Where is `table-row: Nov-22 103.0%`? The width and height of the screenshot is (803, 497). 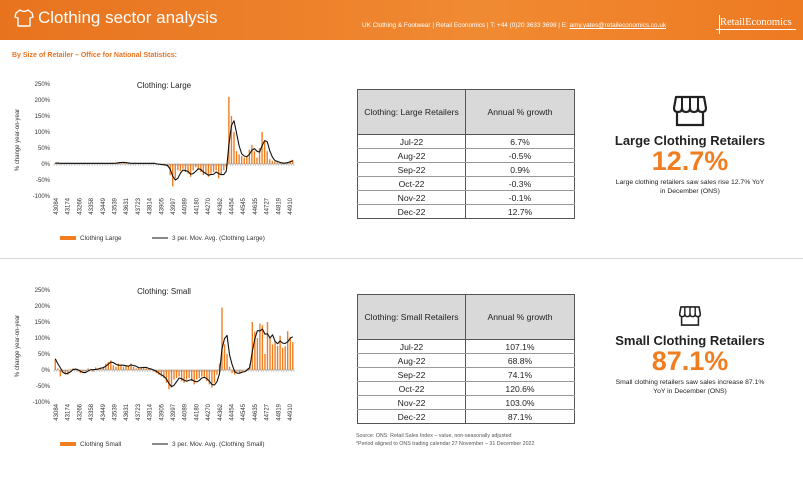 table-row: Nov-22 103.0% is located at coordinates (466, 402).